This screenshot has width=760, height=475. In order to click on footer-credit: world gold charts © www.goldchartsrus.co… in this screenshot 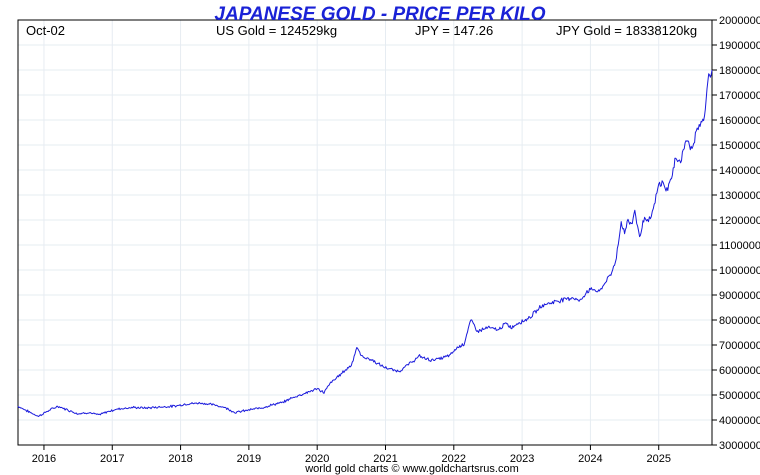, I will do `click(411, 469)`.